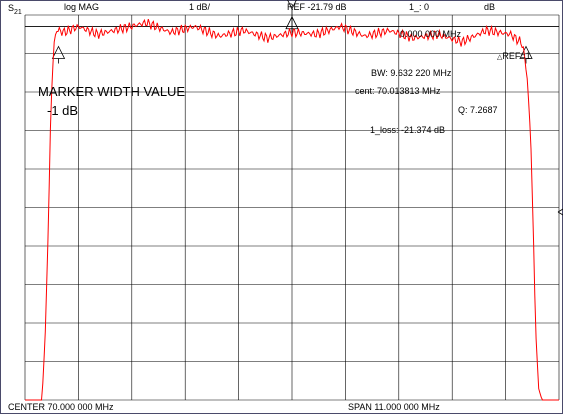  I want to click on bandwidth-readout: BW: 9.632 220 MHz, so click(411, 73).